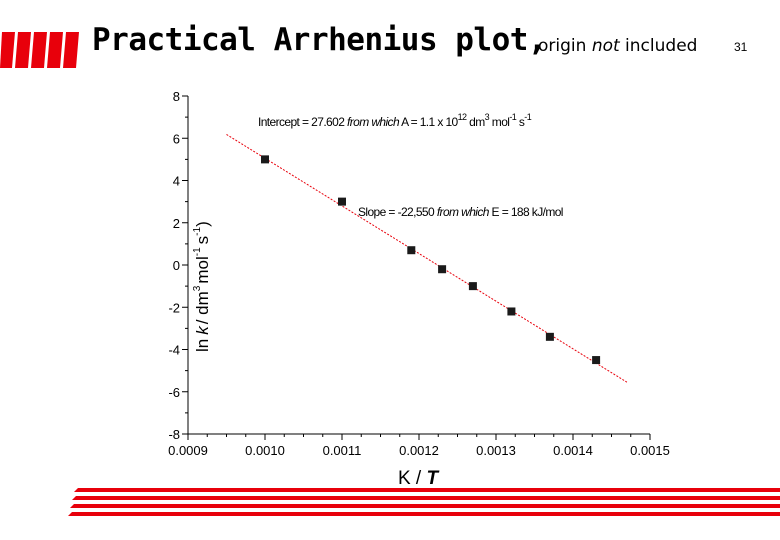 The height and width of the screenshot is (540, 780). Describe the element at coordinates (573, 450) in the screenshot. I see `x-tick-label: 0.0014` at that location.